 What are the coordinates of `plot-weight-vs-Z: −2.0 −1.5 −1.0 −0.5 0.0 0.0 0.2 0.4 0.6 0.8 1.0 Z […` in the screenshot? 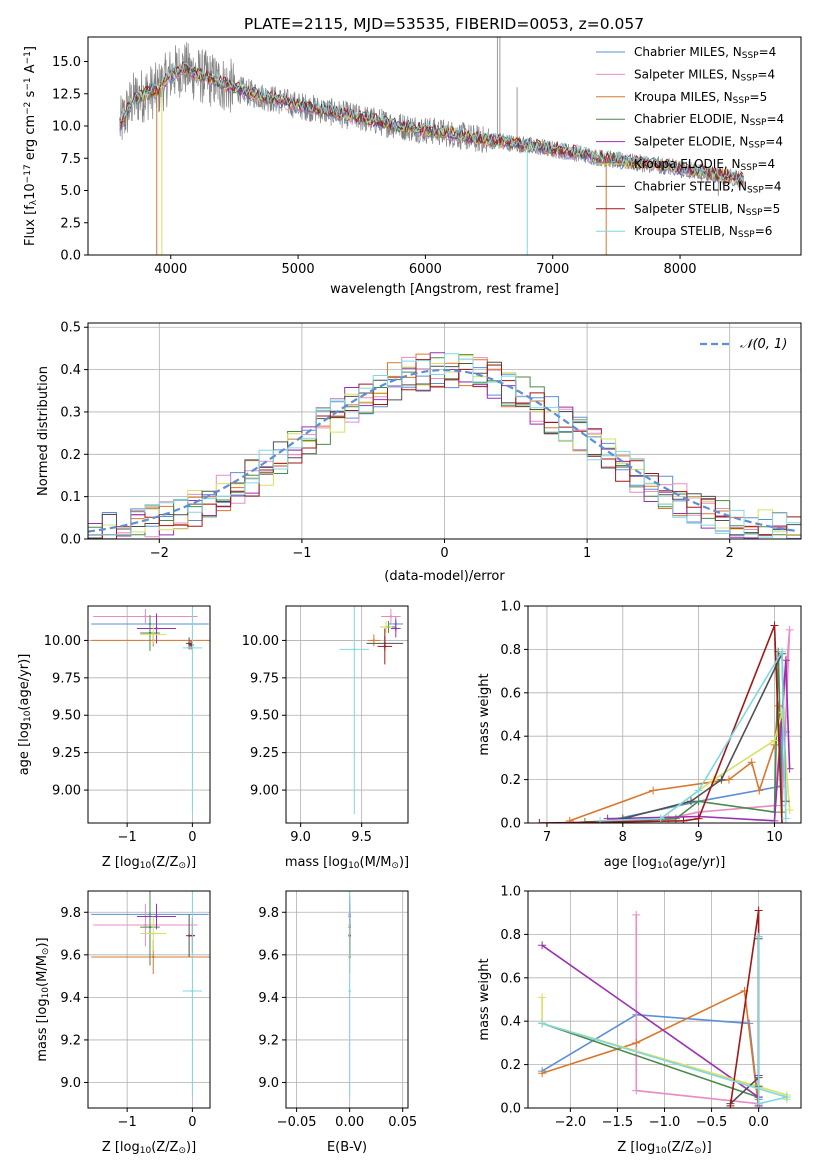 It's located at (639, 1020).